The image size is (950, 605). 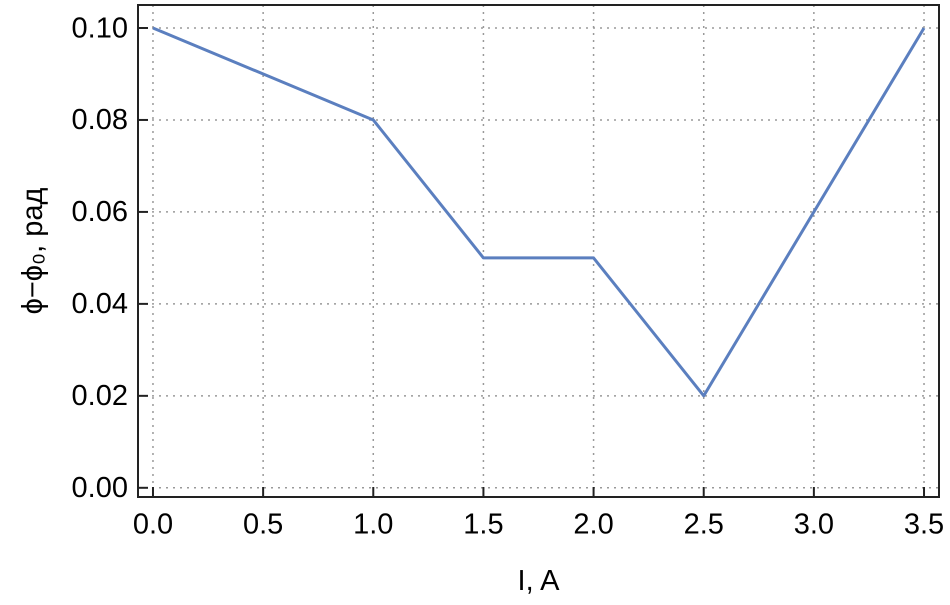 I want to click on x-tick-label: 2.0, so click(x=593, y=524).